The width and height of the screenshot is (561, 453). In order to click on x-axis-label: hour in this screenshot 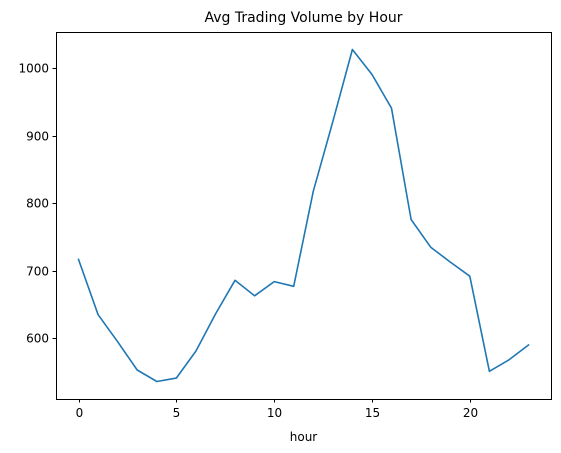, I will do `click(304, 437)`.